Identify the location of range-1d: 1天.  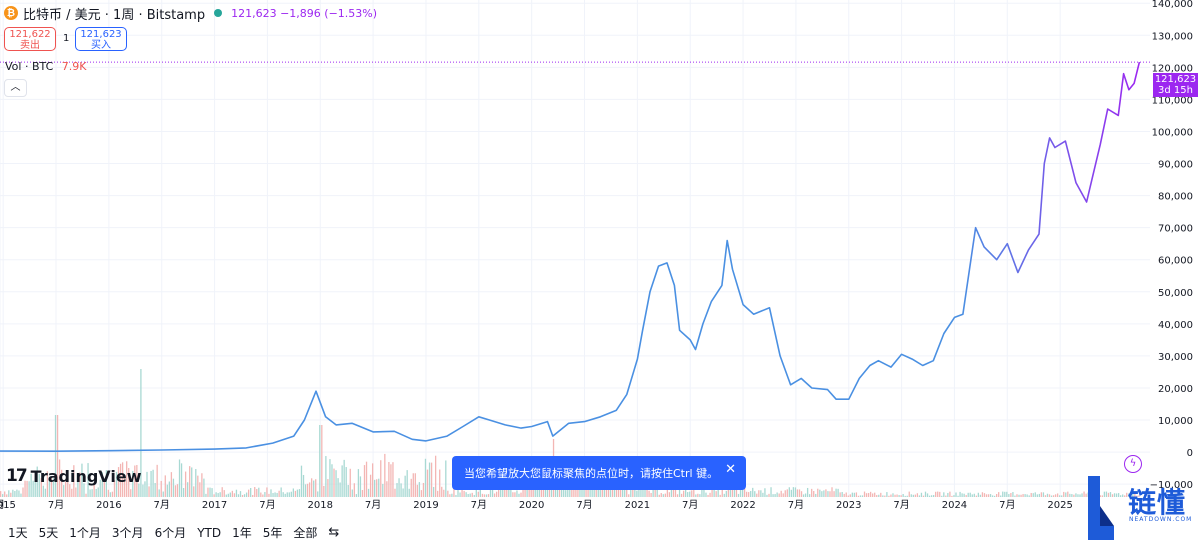
(18, 533).